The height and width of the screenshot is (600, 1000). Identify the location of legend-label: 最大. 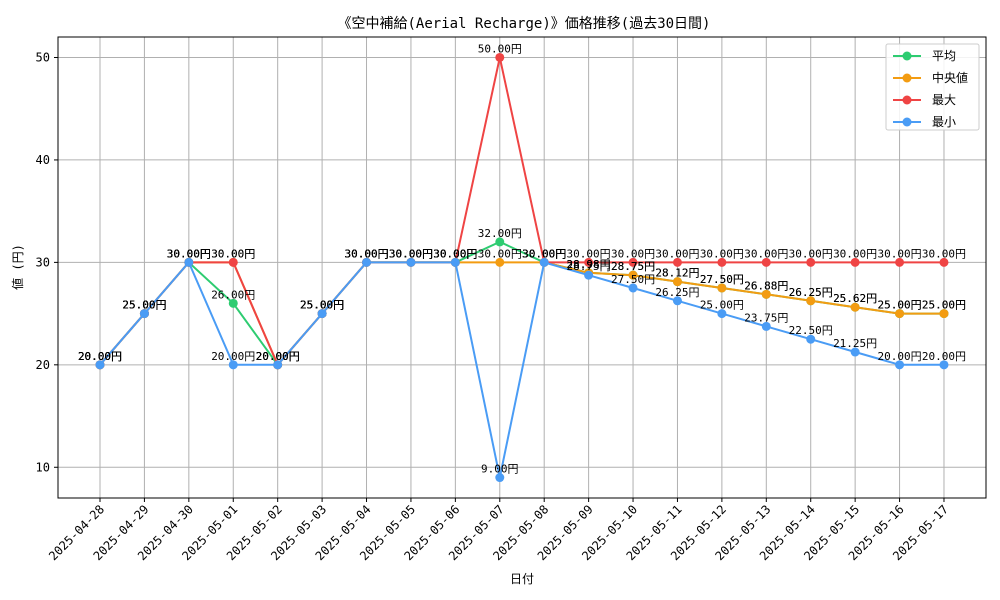
(944, 100).